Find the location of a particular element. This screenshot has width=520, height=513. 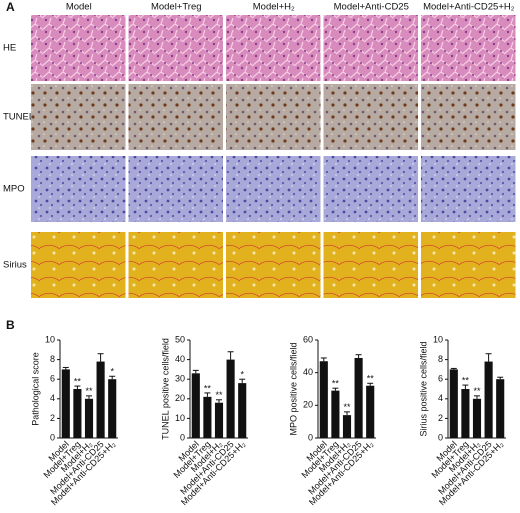

y-tick-label: 30 is located at coordinates (180, 379).